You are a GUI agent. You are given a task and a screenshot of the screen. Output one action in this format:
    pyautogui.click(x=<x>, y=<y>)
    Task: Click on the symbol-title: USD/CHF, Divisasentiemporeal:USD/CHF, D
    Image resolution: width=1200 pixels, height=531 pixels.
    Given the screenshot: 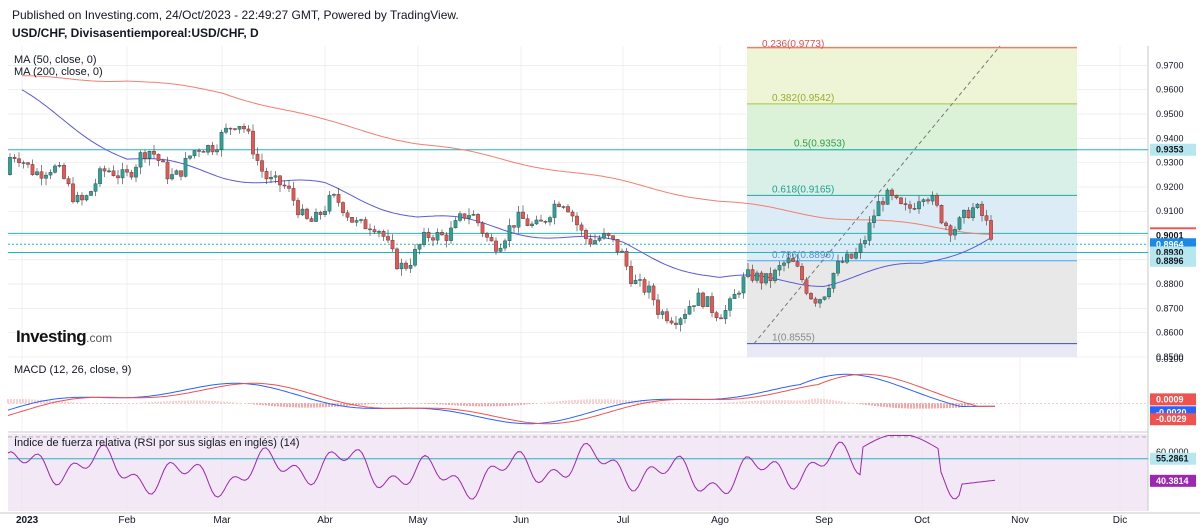 What is the action you would take?
    pyautogui.click(x=135, y=33)
    